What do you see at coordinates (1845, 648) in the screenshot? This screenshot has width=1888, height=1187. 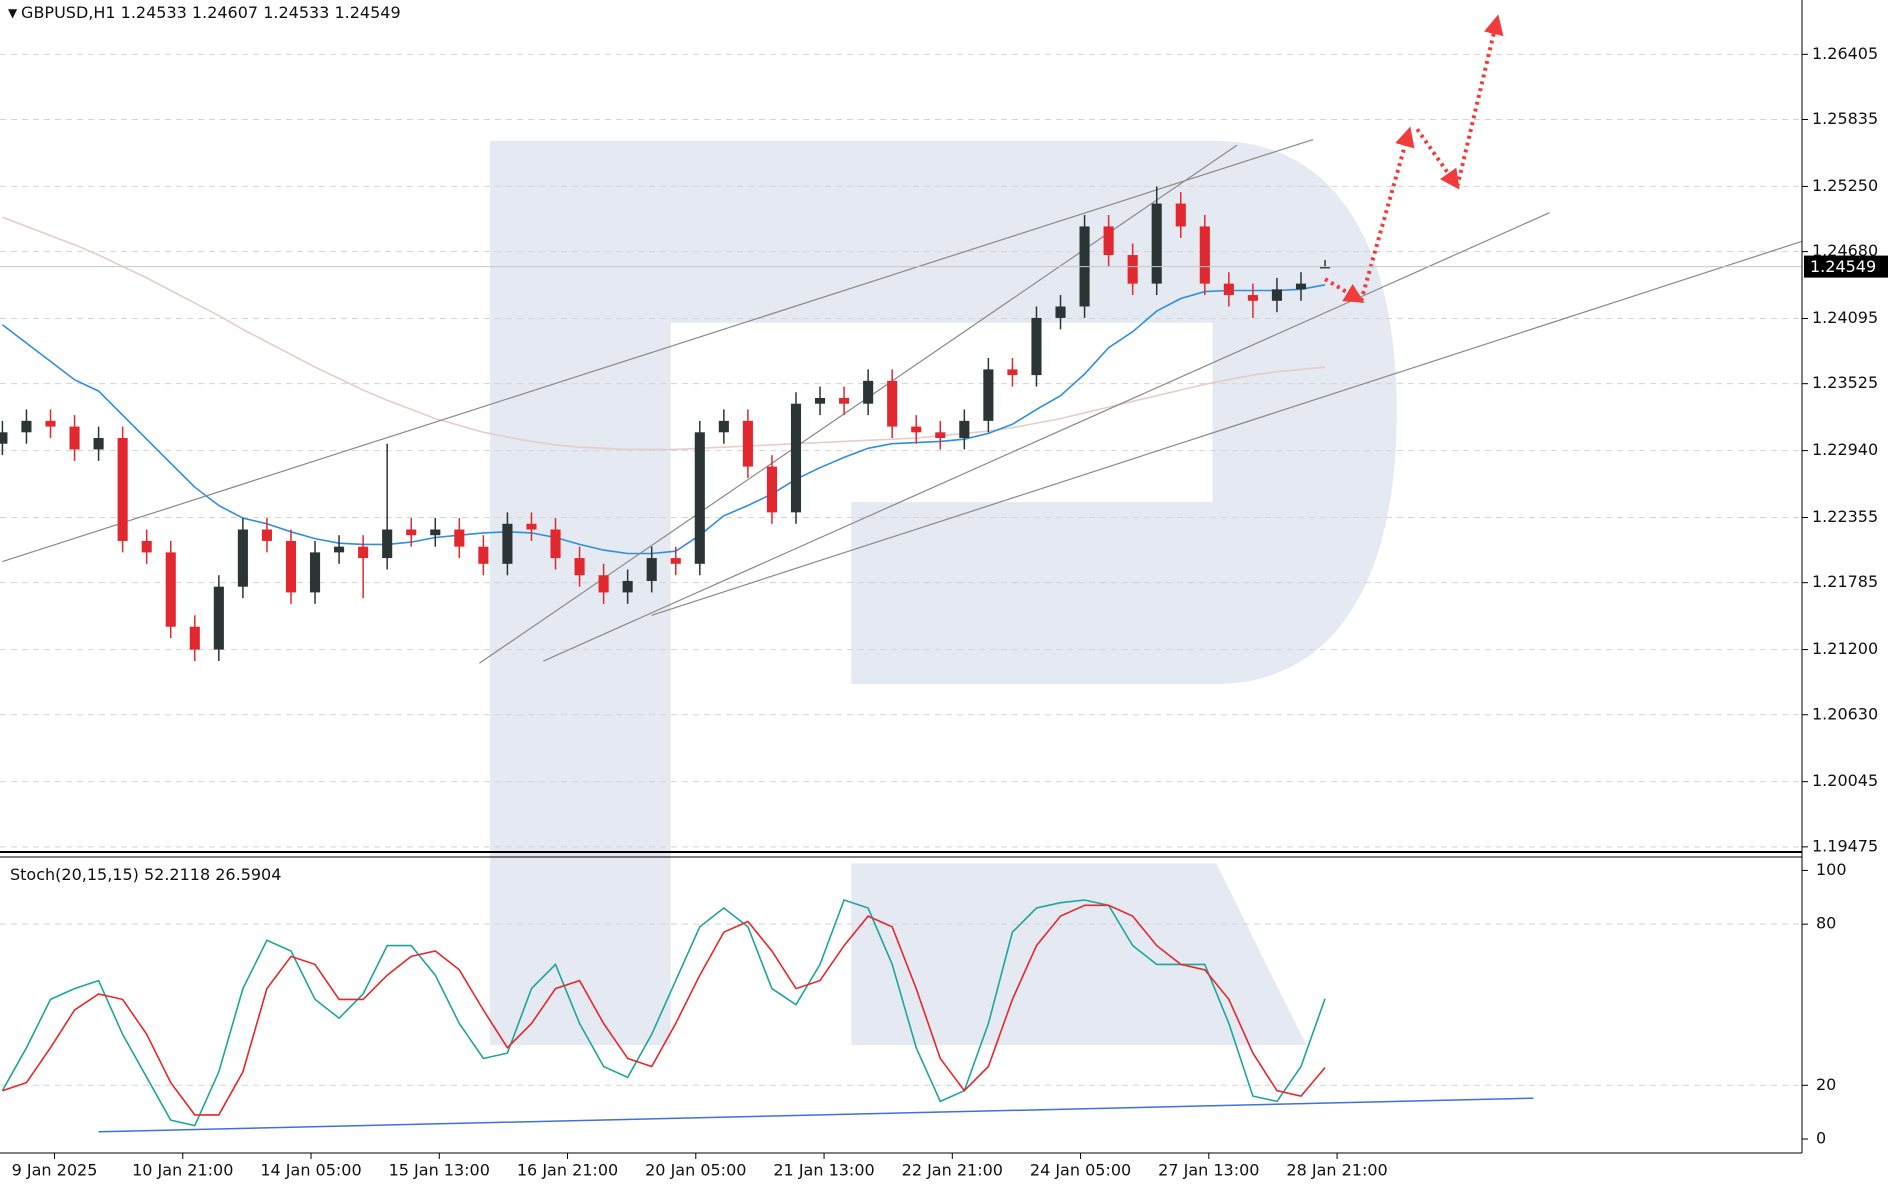 I see `y-tick-label: 1.21200` at bounding box center [1845, 648].